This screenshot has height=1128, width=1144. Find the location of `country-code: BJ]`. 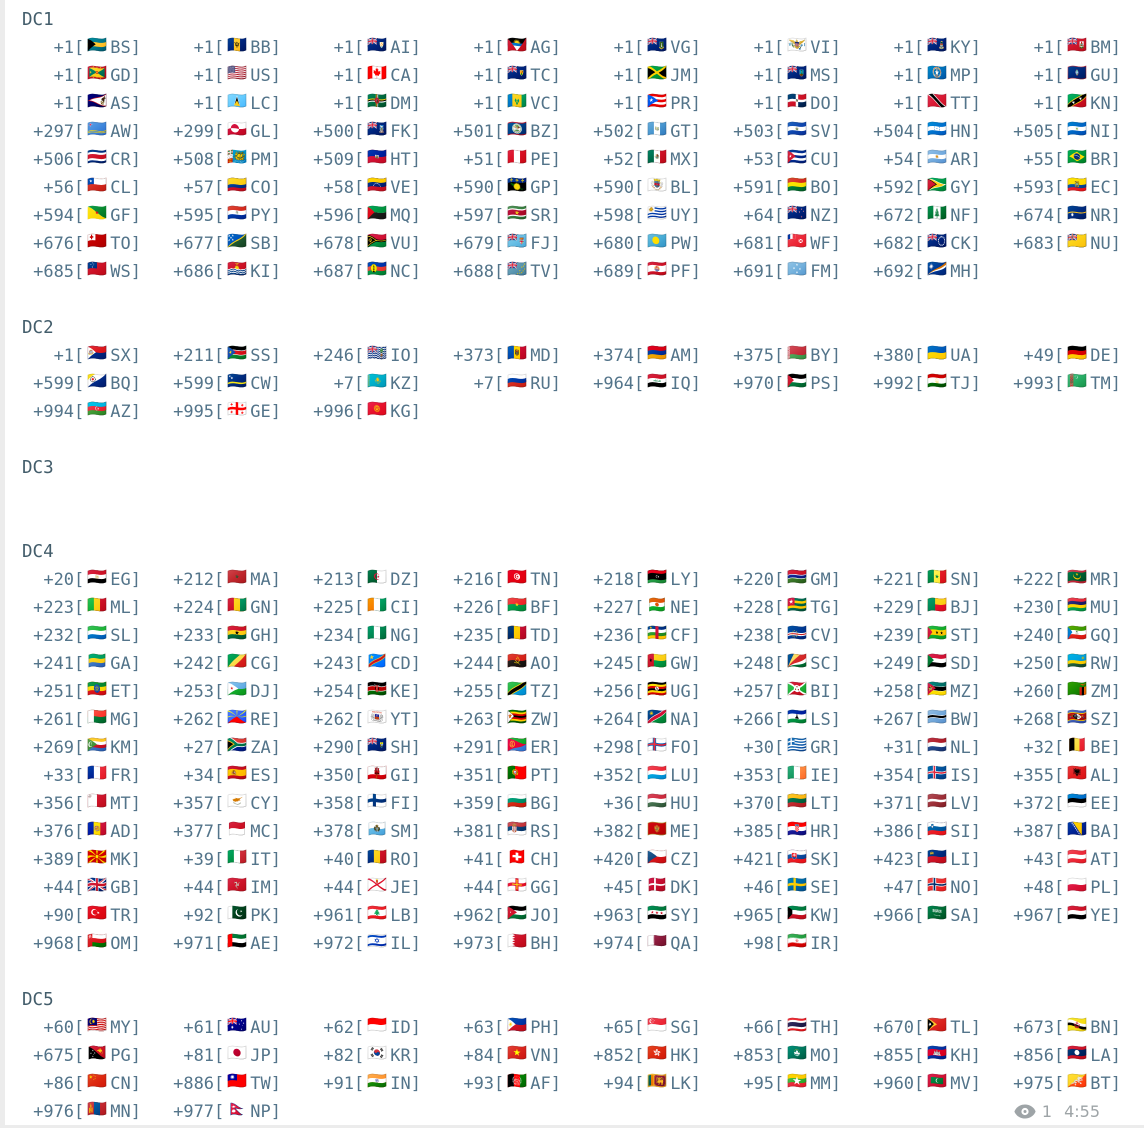

country-code: BJ] is located at coordinates (965, 608).